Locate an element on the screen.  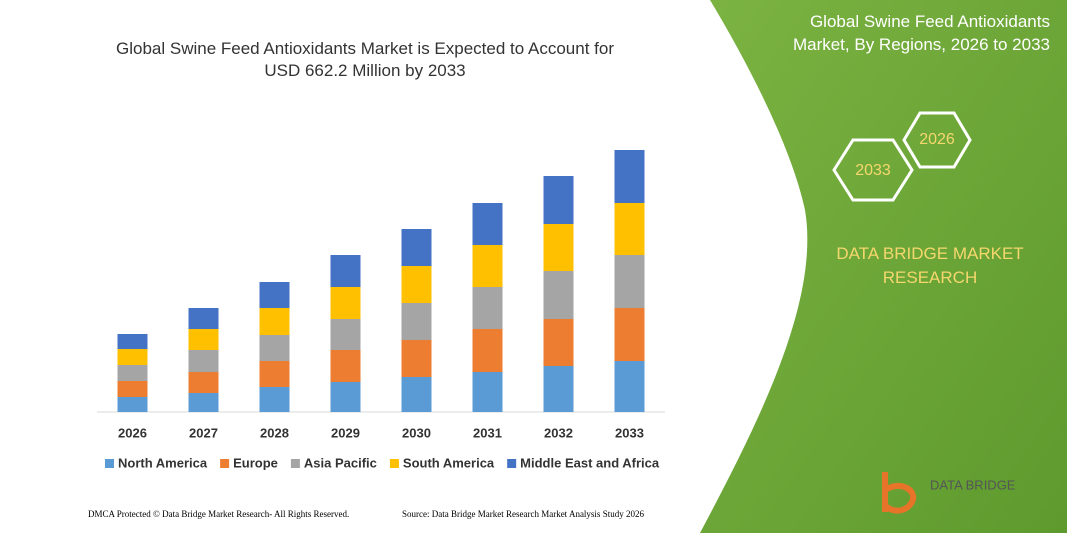
brand: DATA BRIDGE MARKET RESEARCH is located at coordinates (930, 265).